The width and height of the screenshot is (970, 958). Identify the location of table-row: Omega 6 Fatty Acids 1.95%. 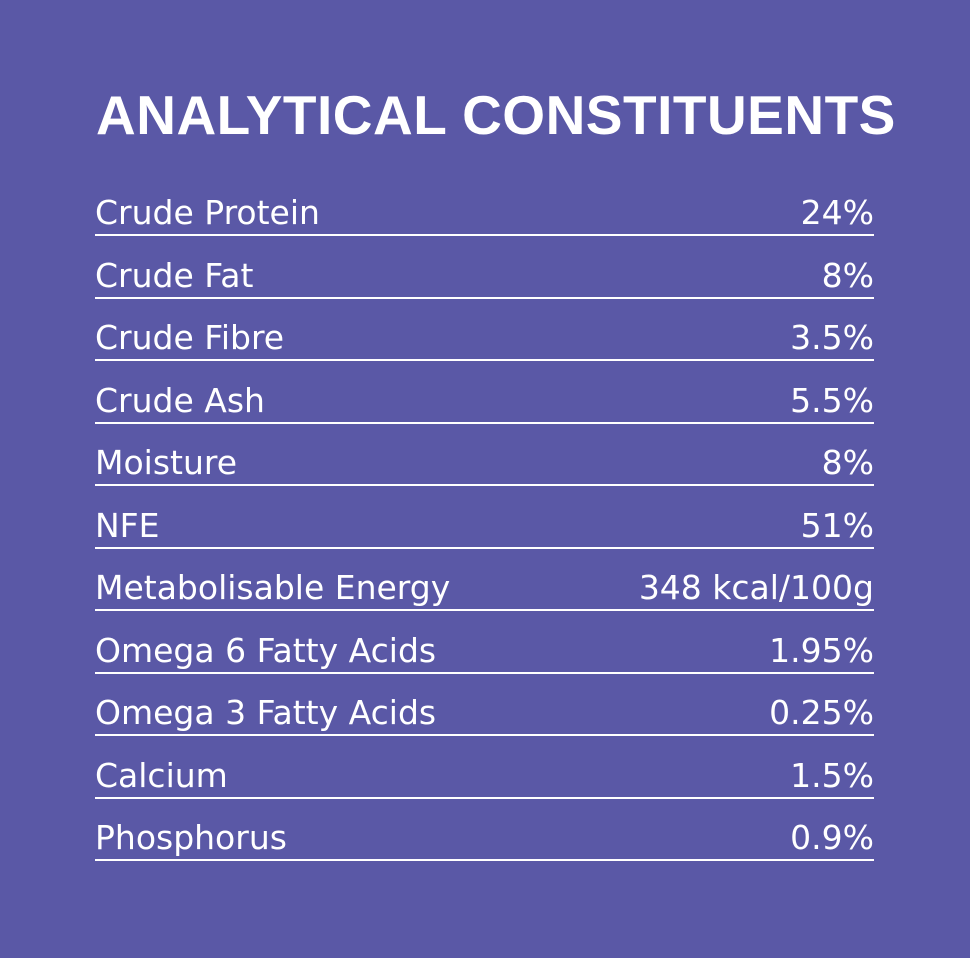
(484, 644).